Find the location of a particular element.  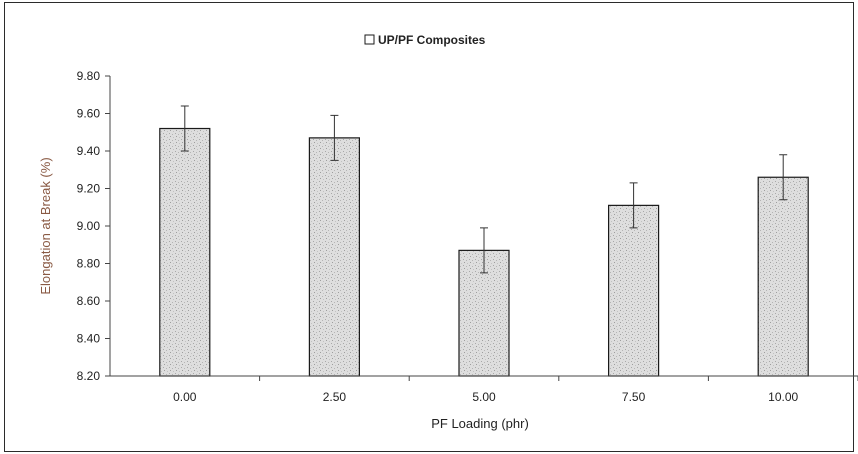

y-tick-label: 8.20 is located at coordinates (89, 376).